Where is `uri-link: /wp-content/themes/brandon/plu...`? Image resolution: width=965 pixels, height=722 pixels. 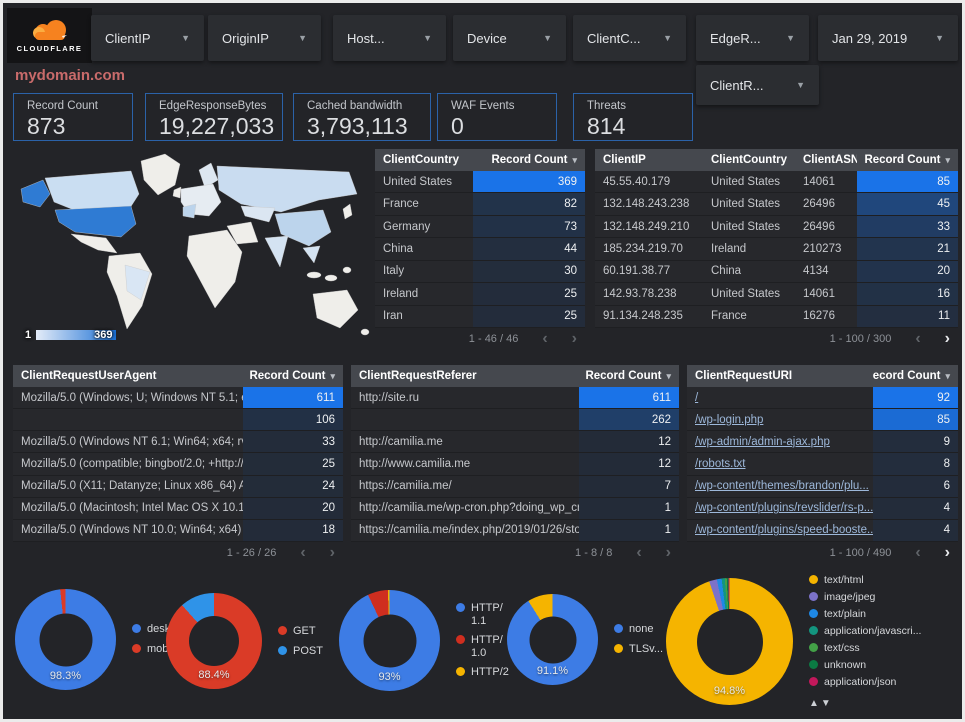
uri-link: /wp-content/themes/brandon/plu... is located at coordinates (782, 486).